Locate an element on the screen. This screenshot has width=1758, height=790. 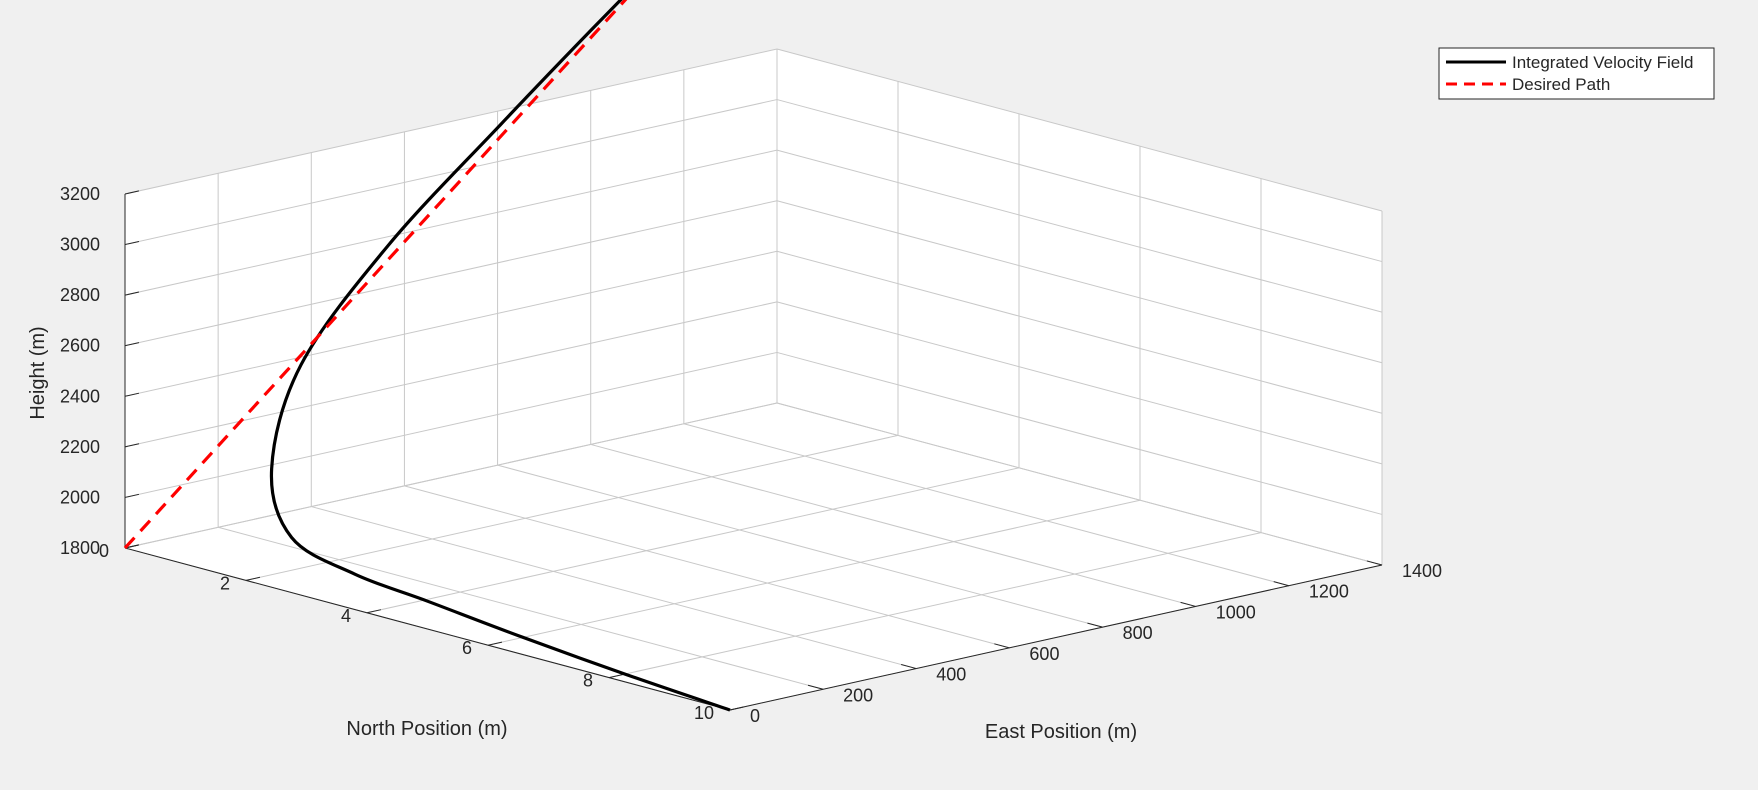
legend: Integrated Velocity Field Desired Path is located at coordinates (1576, 73).